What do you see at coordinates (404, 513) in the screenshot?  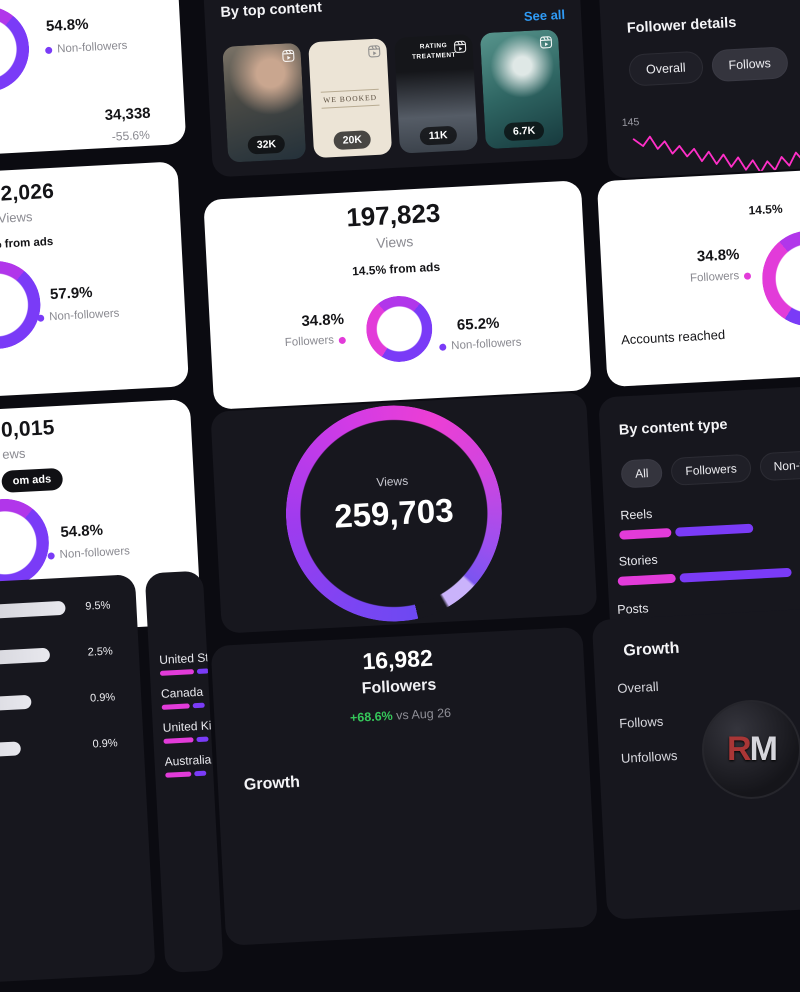 I see `card-views-ring: Views 259,703` at bounding box center [404, 513].